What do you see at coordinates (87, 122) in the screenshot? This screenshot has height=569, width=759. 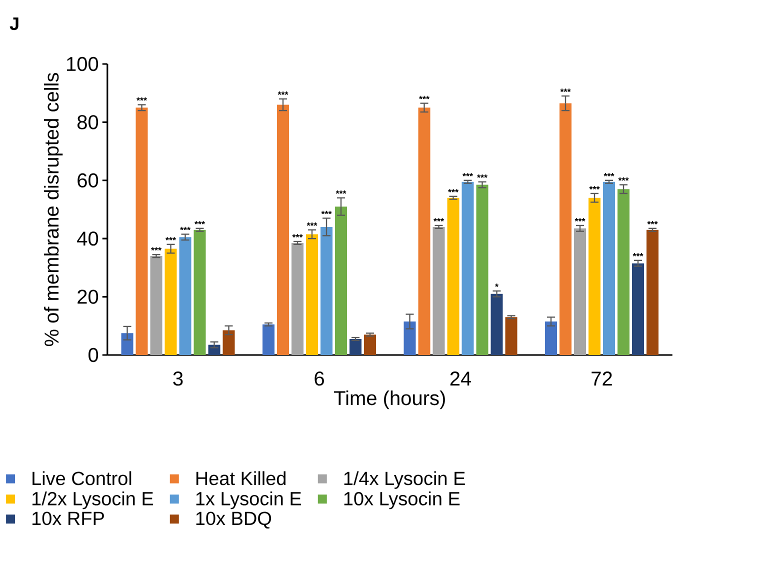 I see `y-tick-label: 80` at bounding box center [87, 122].